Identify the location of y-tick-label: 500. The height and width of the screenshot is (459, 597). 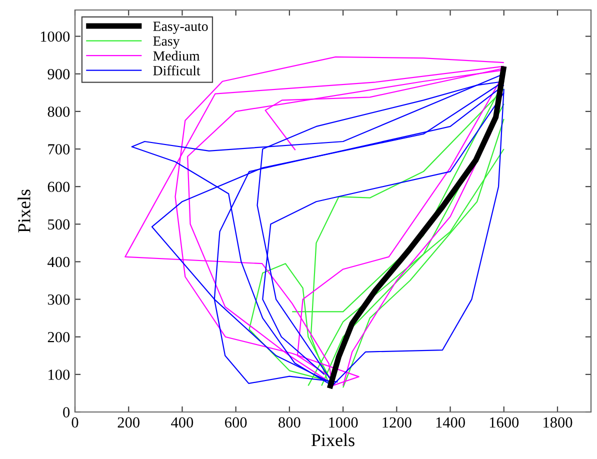
(59, 224).